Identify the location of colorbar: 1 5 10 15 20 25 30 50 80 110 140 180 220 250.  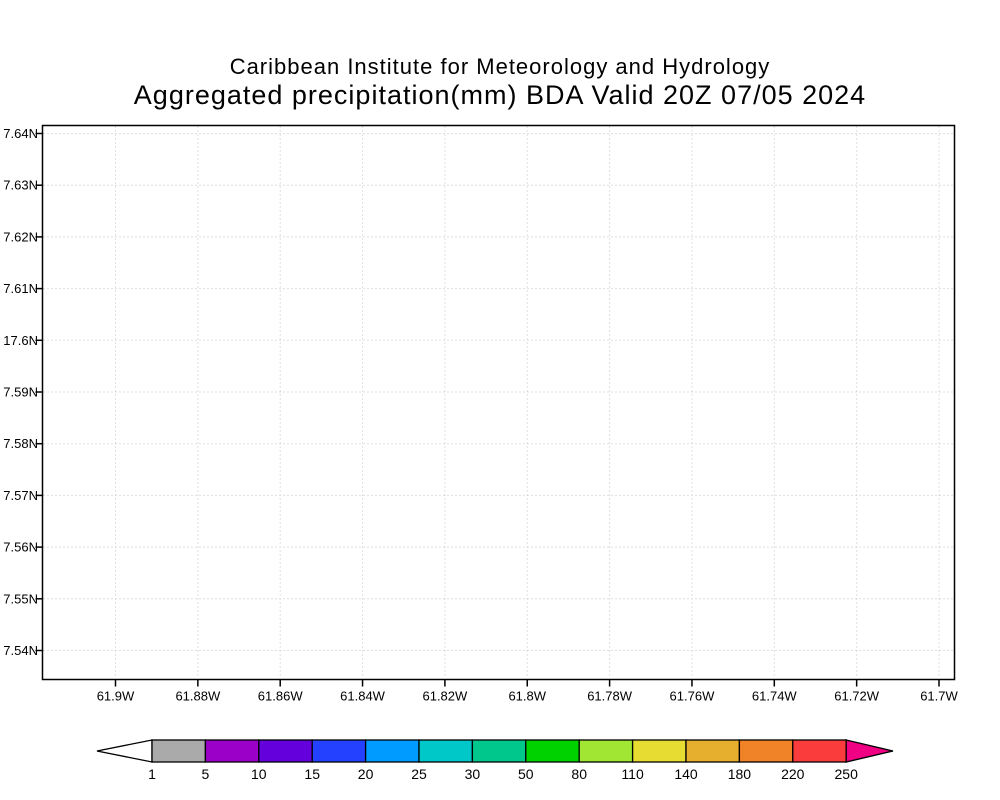
(495, 760).